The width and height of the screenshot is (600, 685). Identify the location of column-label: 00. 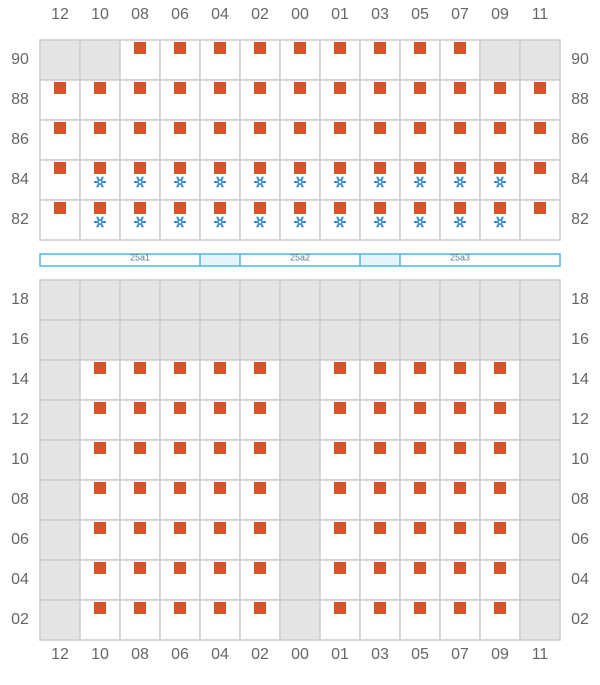
(300, 14).